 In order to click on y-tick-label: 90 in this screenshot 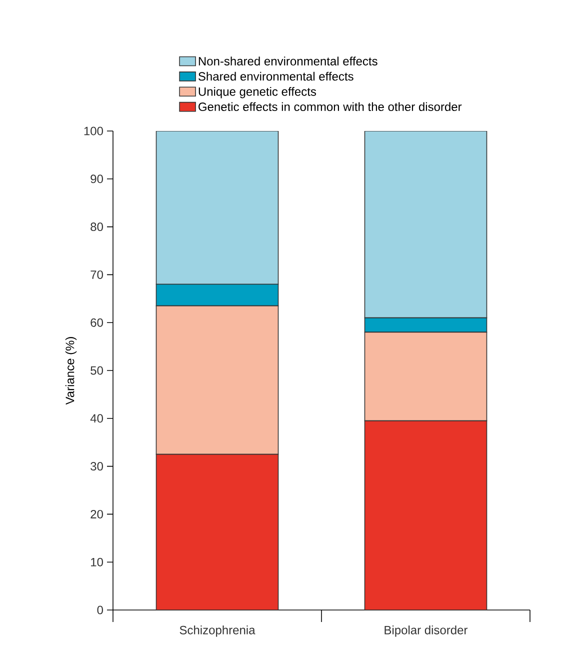, I will do `click(96, 179)`.